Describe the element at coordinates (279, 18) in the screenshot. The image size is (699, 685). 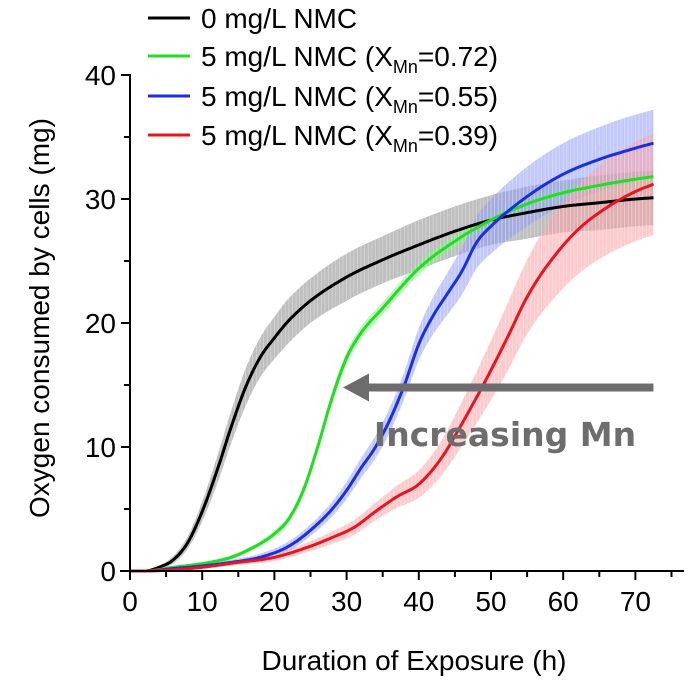
I see `legend-label: 0 mg/L NMC` at that location.